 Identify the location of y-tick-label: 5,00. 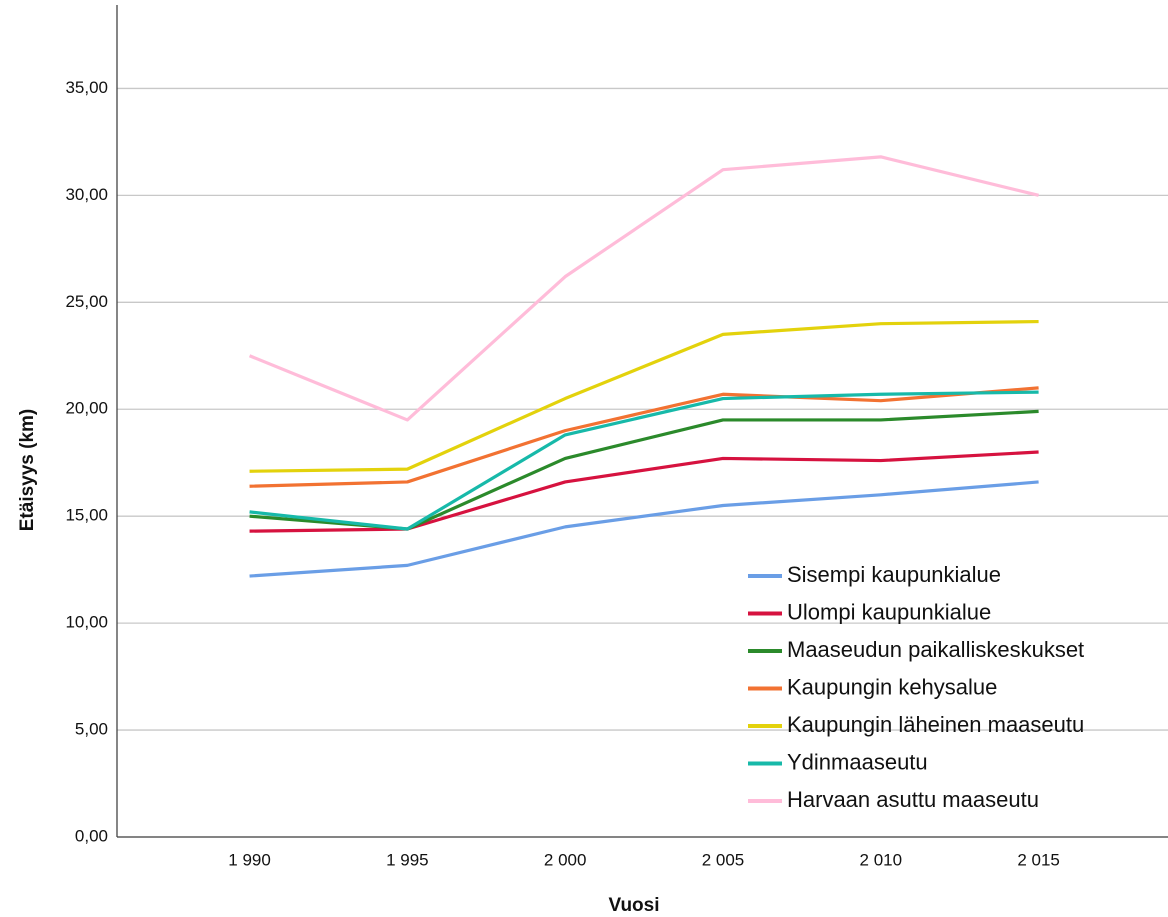
(91, 729).